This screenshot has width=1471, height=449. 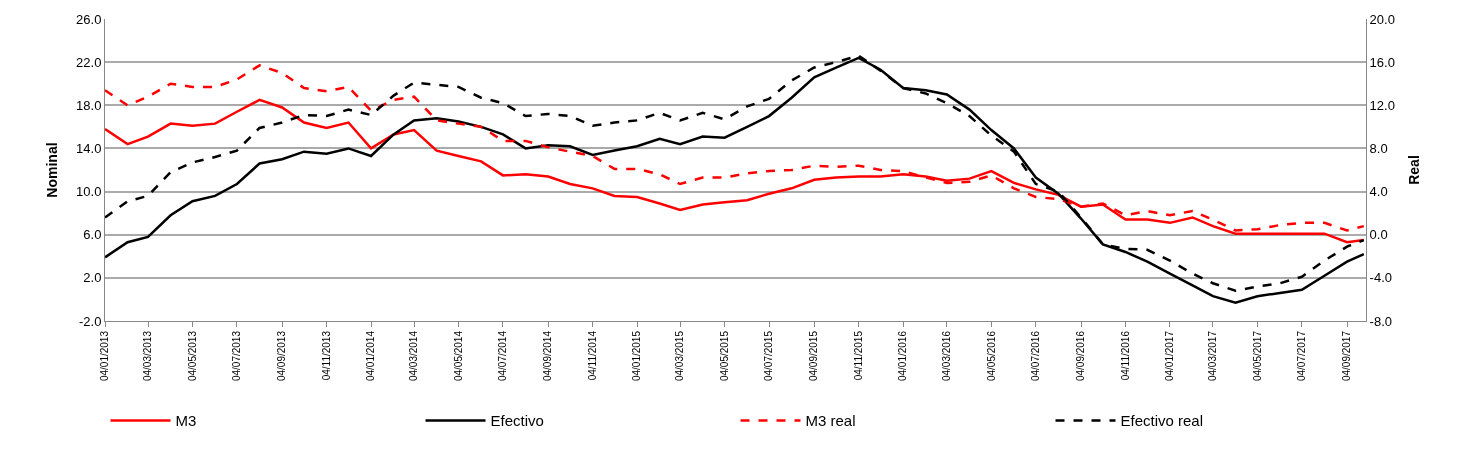 What do you see at coordinates (1381, 278) in the screenshot?
I see `y2-tick-label: -4.0` at bounding box center [1381, 278].